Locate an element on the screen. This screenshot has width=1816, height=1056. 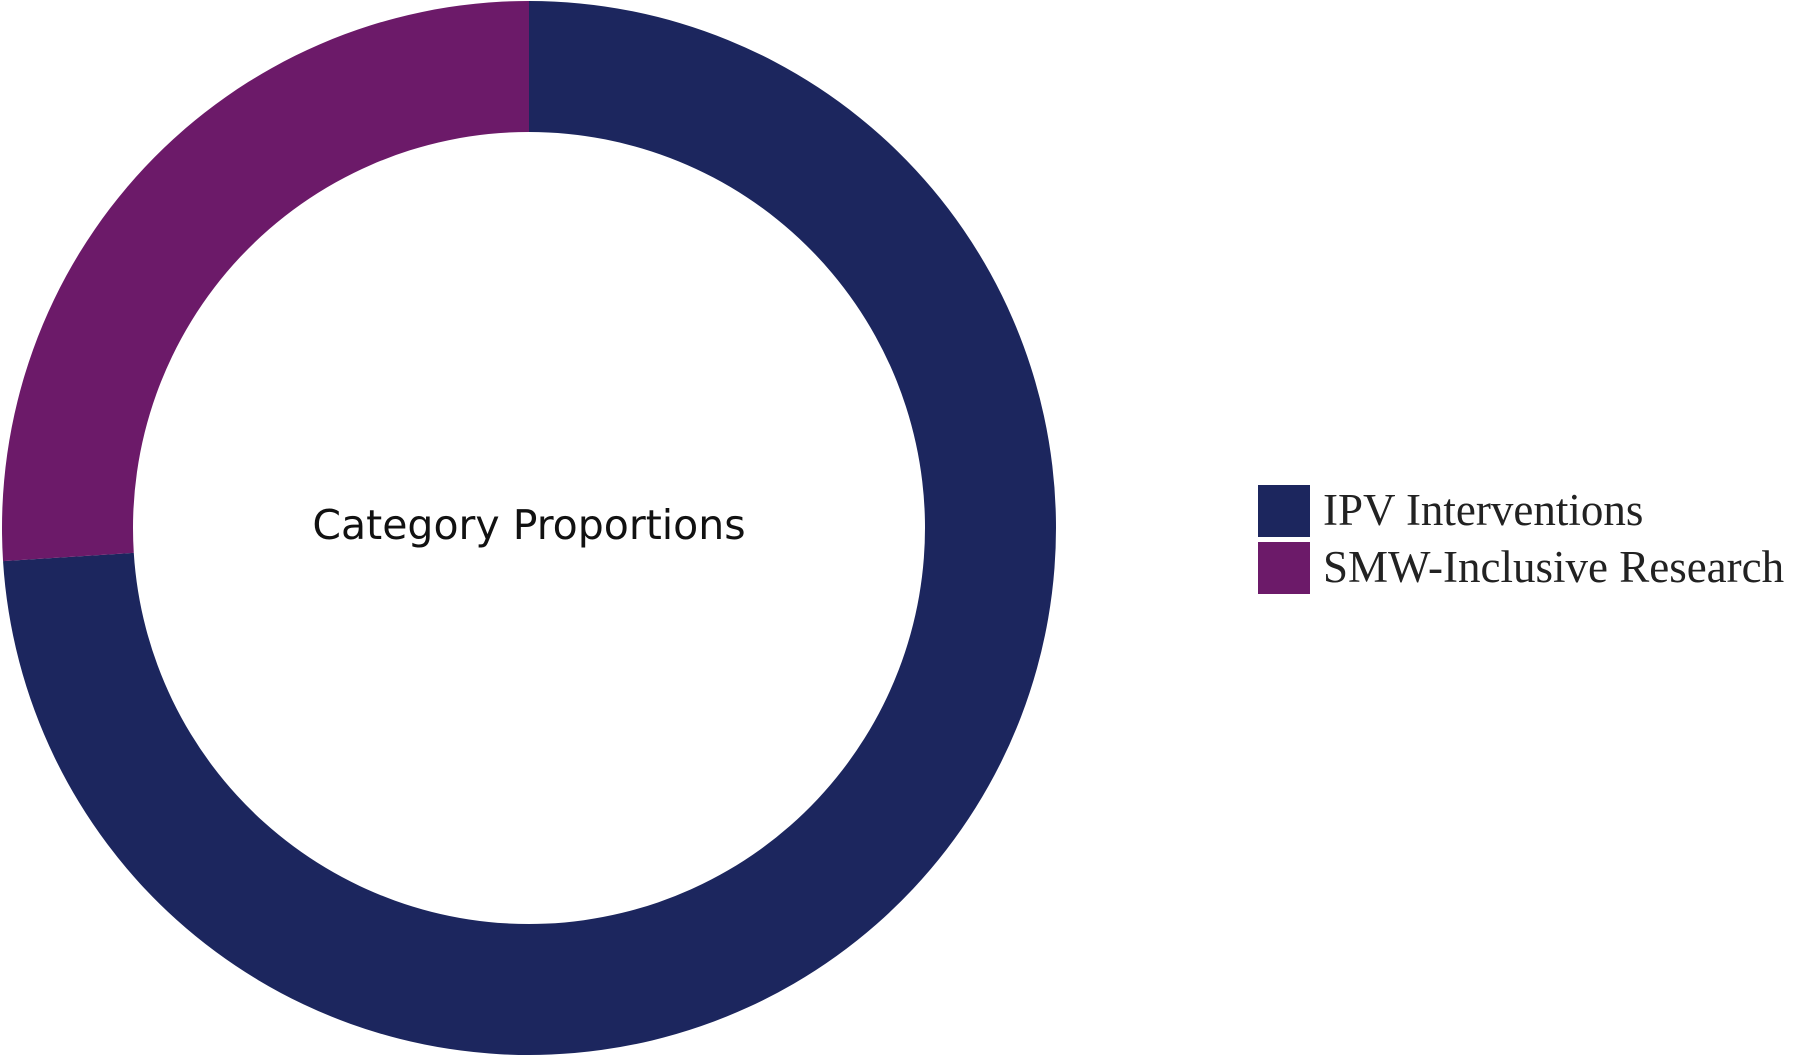
legend: IPV Interventions SMW-Inclusive Research is located at coordinates (1521, 539).